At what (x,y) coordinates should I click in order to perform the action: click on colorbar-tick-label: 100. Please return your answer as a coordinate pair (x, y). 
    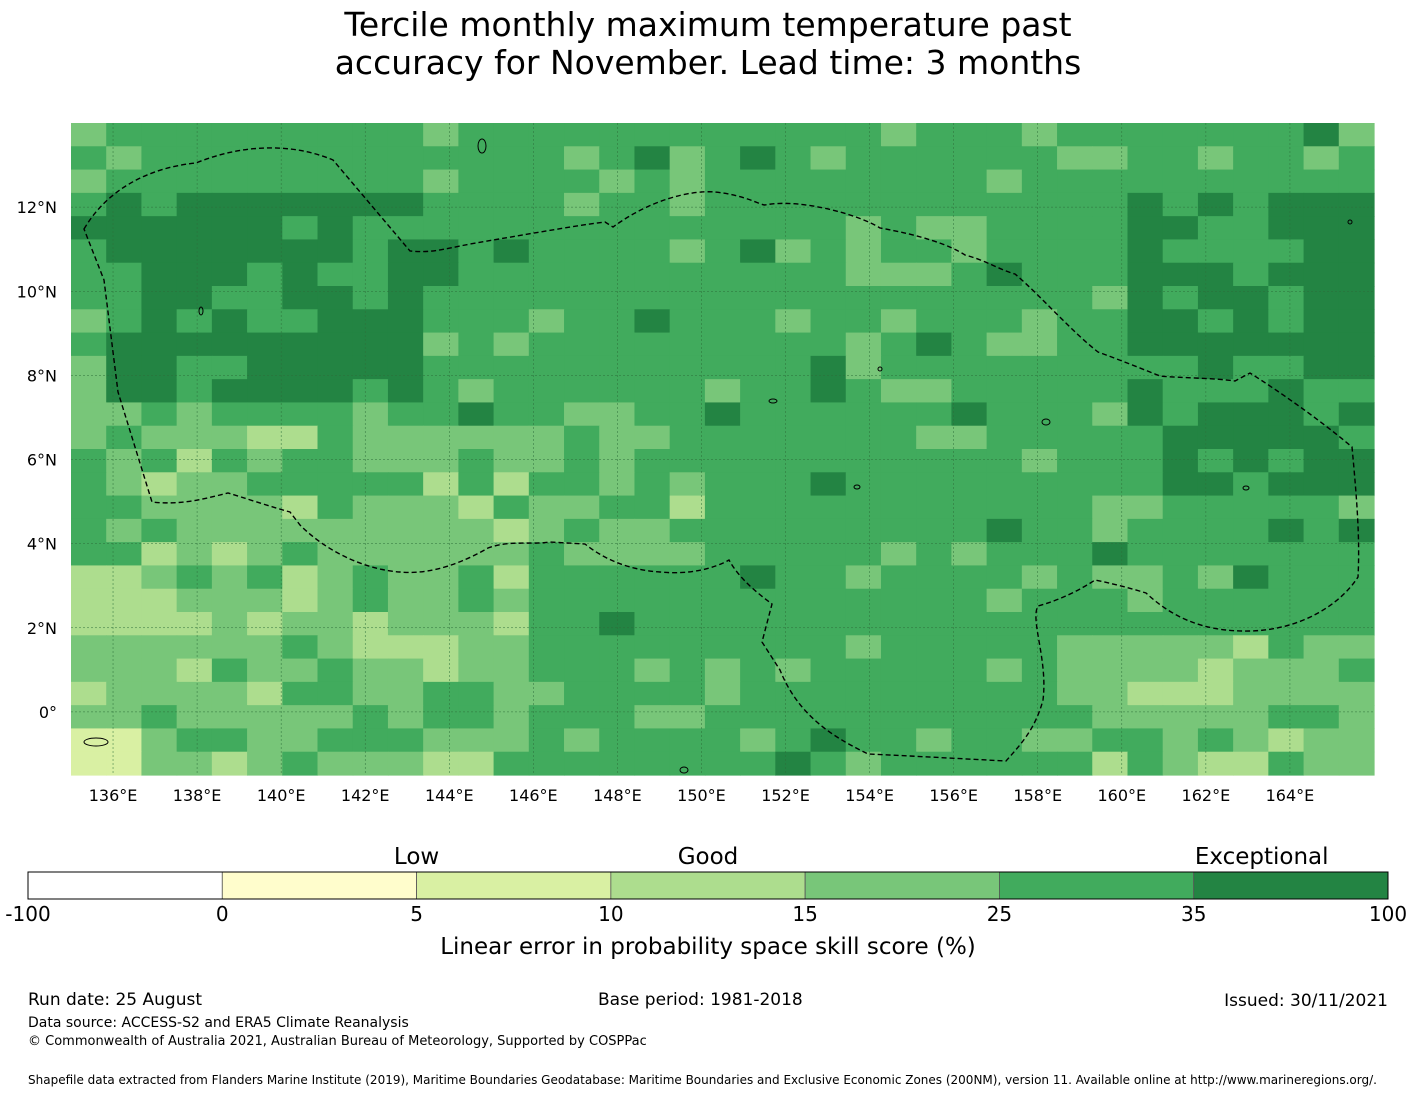
    Looking at the image, I should click on (1388, 914).